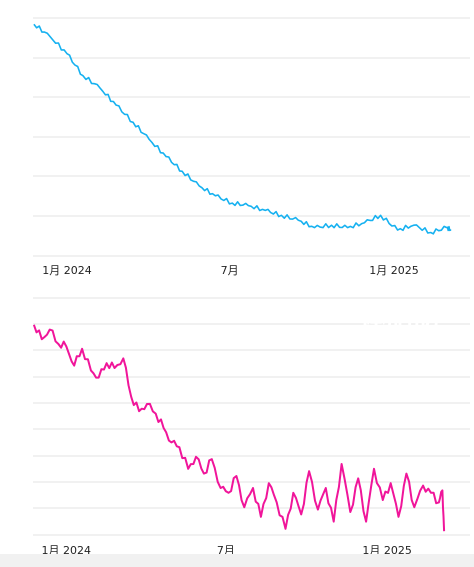  Describe the element at coordinates (67, 550) in the screenshot. I see `body-fat-x-tick-label: 1月 2024` at that location.